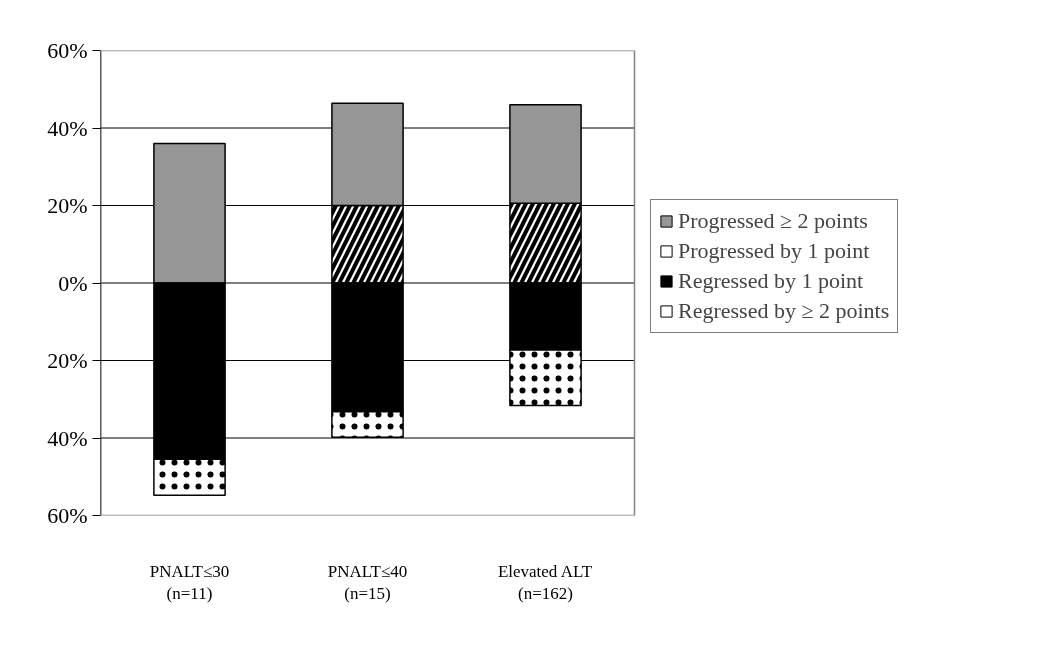  I want to click on legend-label: Progressed ≥ 2 points, so click(773, 221).